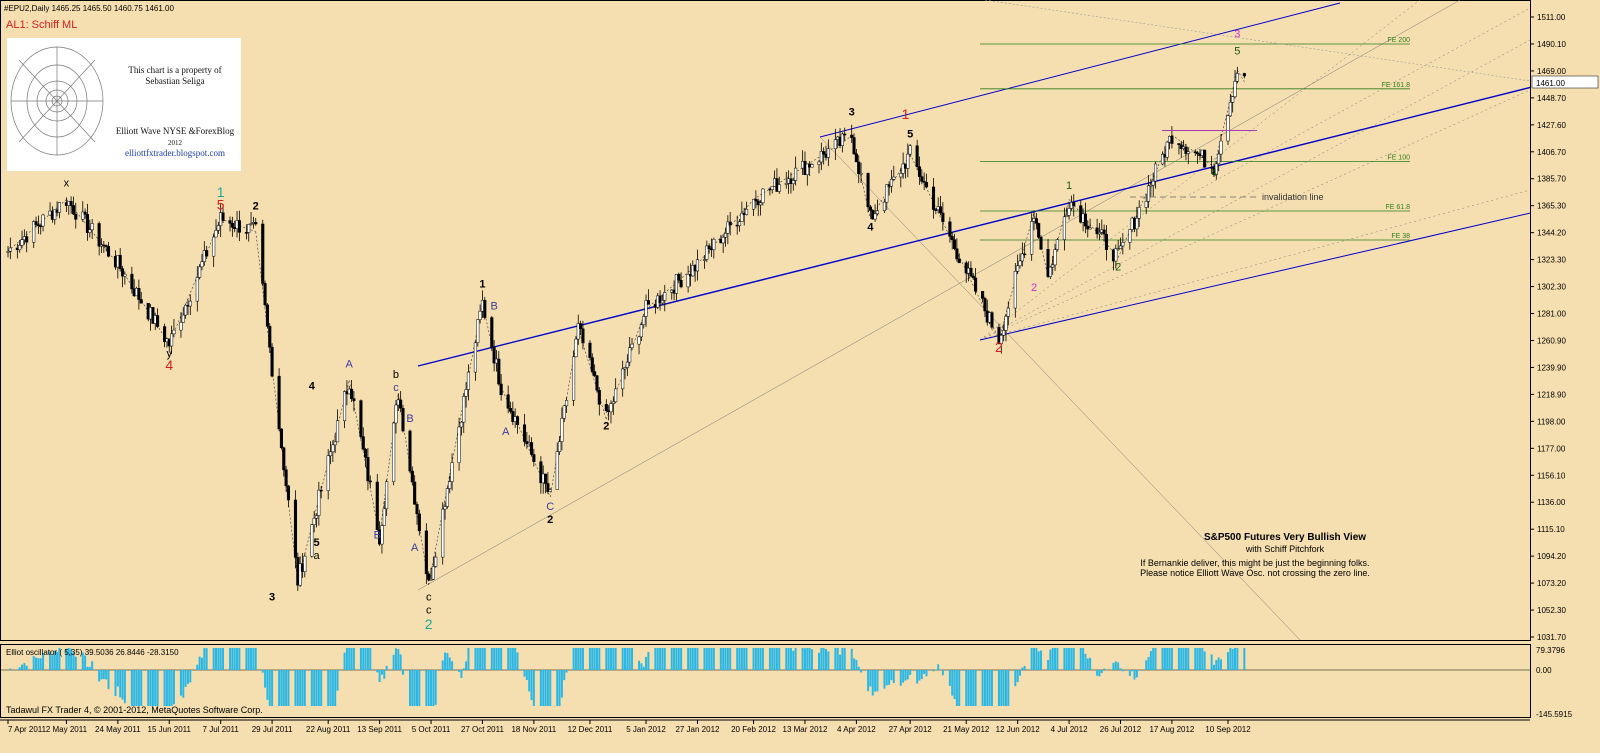 Image resolution: width=1600 pixels, height=753 pixels. I want to click on x-tick-label: 27 Jan 2012, so click(697, 729).